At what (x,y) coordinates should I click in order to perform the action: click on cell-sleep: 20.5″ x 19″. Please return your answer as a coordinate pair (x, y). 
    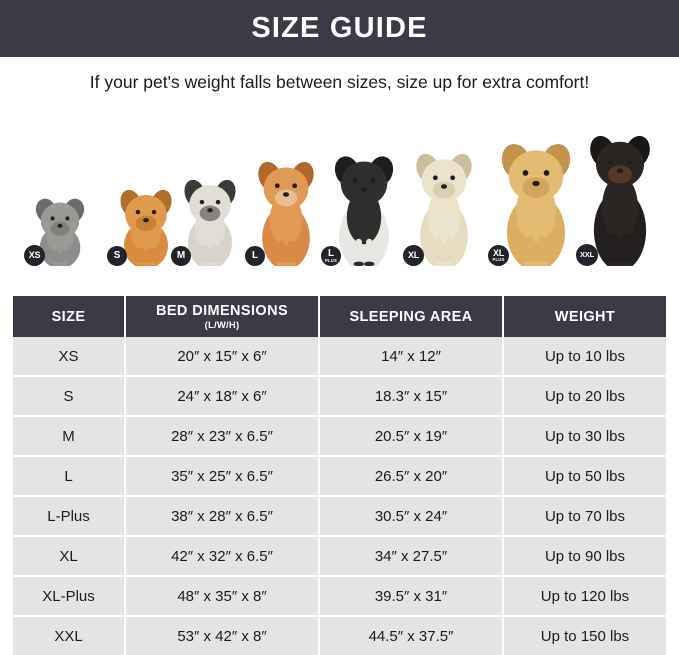
    Looking at the image, I should click on (411, 436).